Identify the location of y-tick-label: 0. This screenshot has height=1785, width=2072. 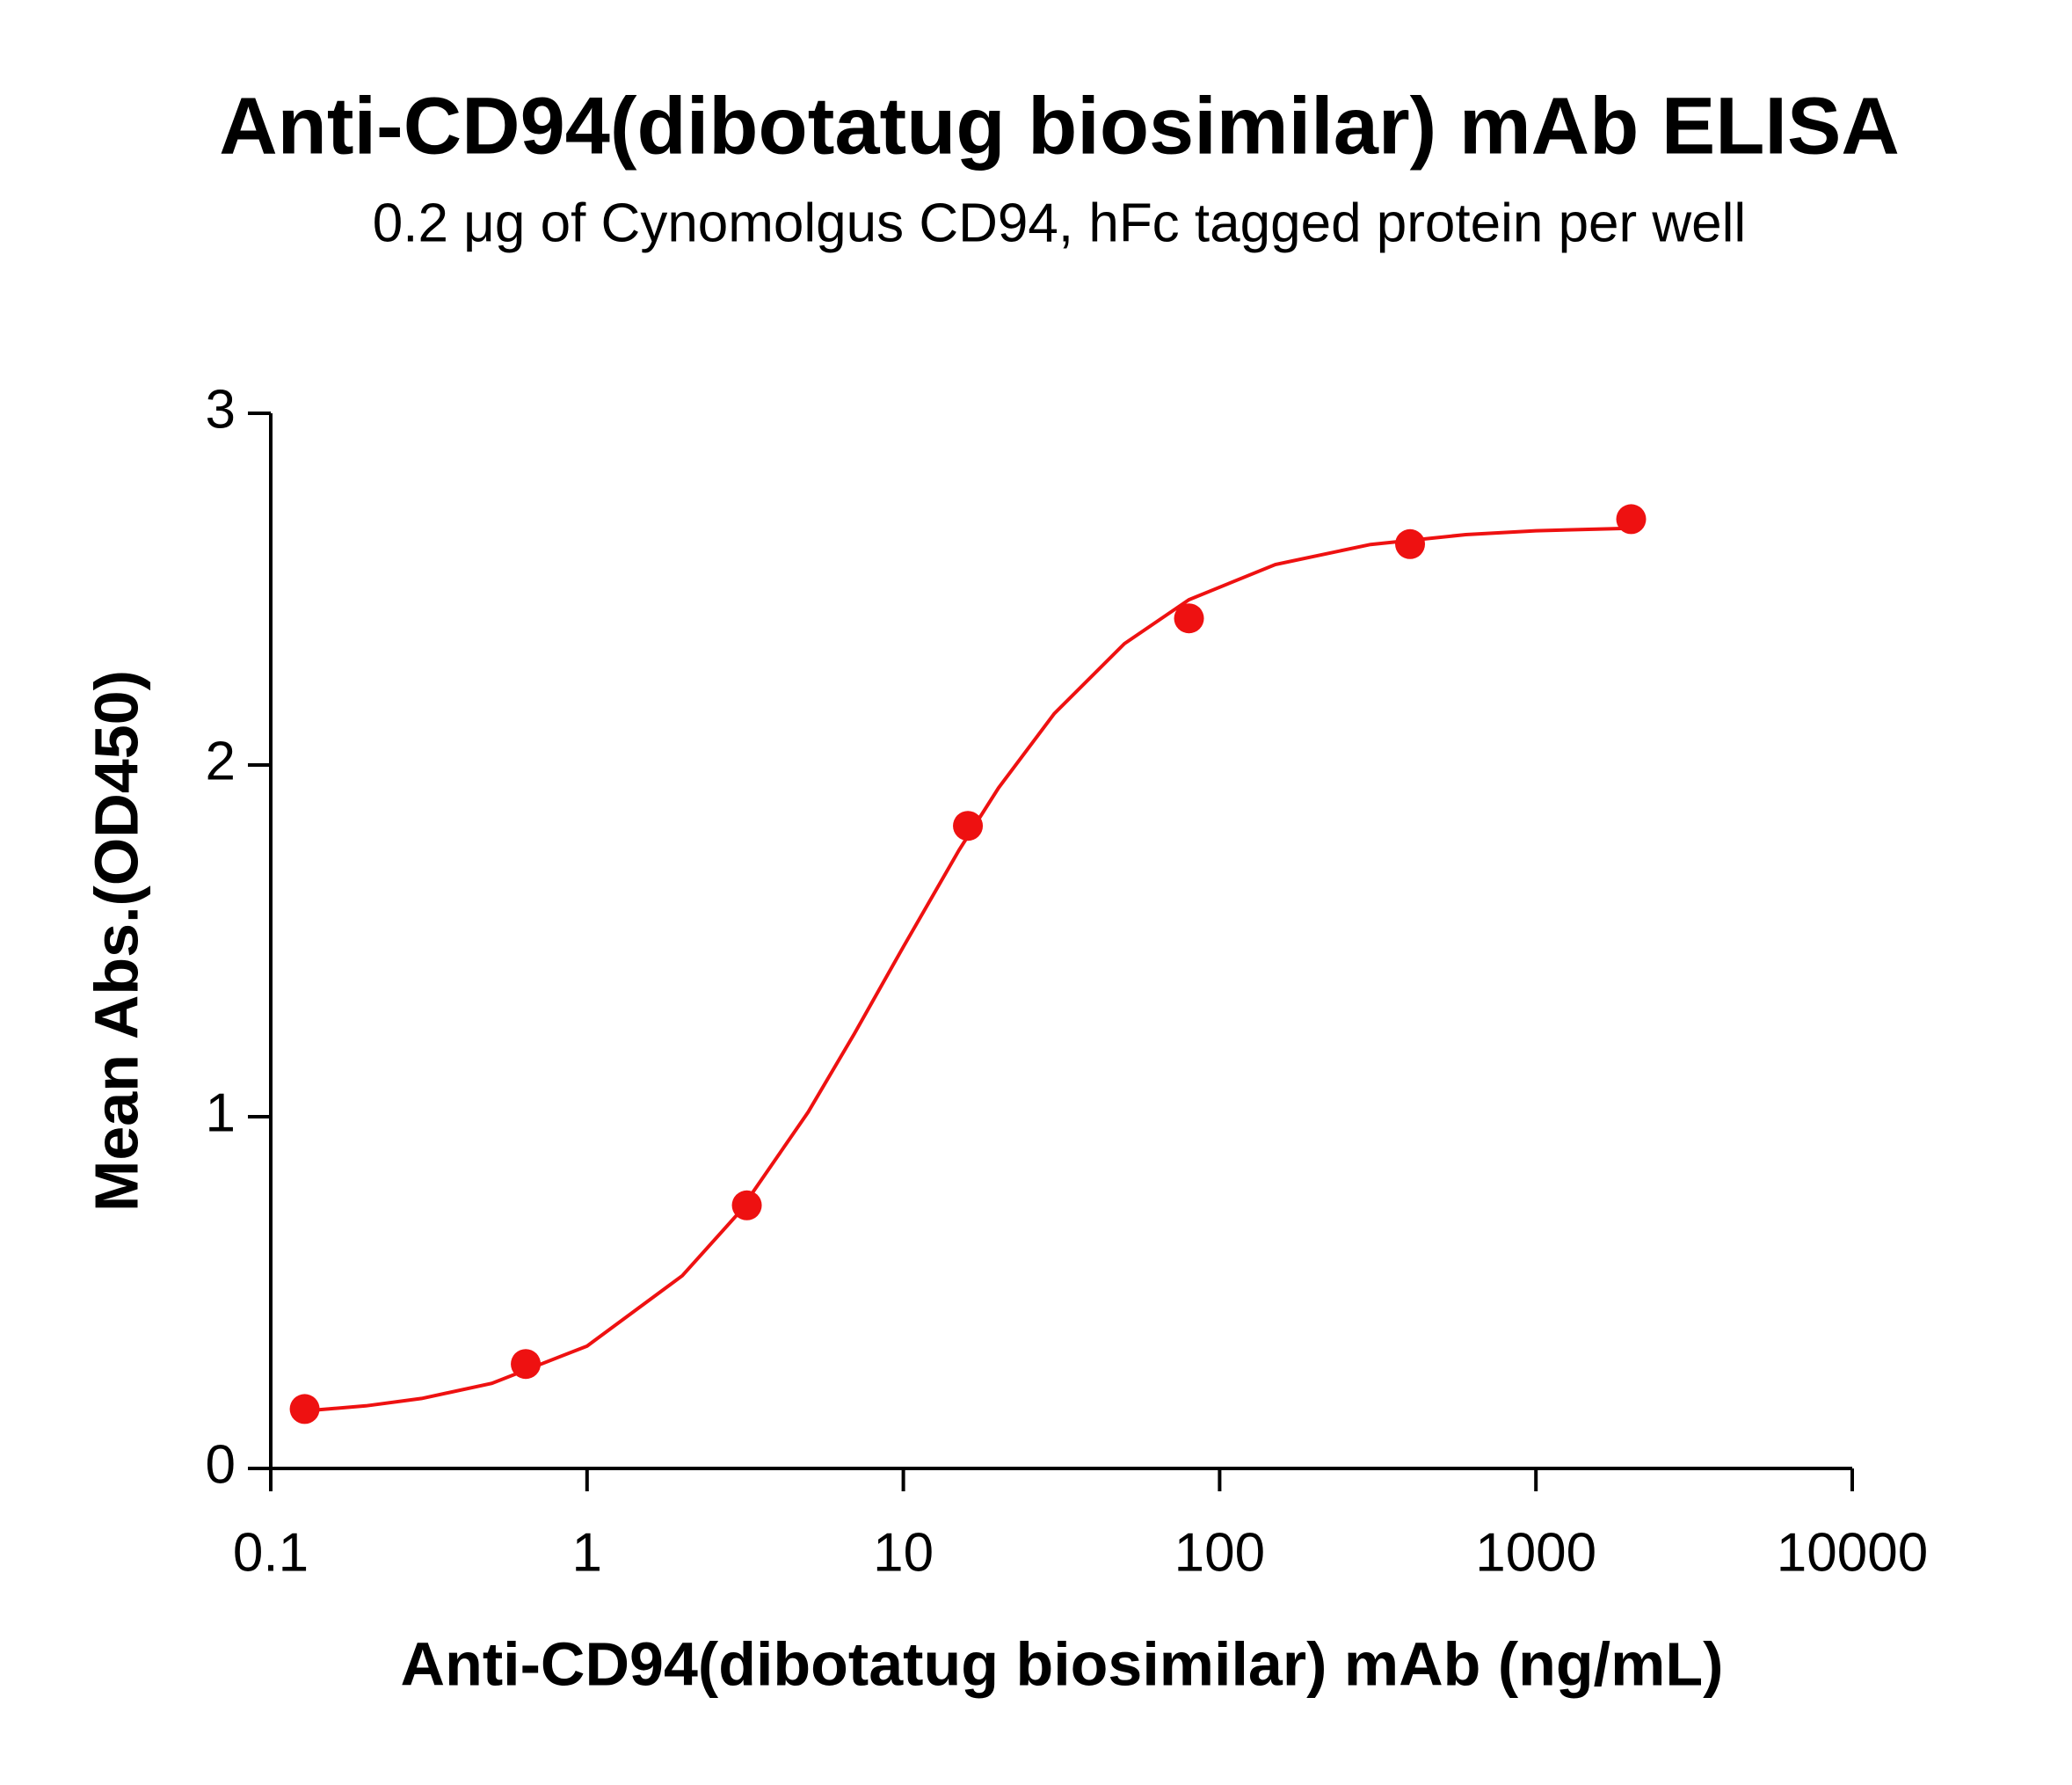
(221, 1464).